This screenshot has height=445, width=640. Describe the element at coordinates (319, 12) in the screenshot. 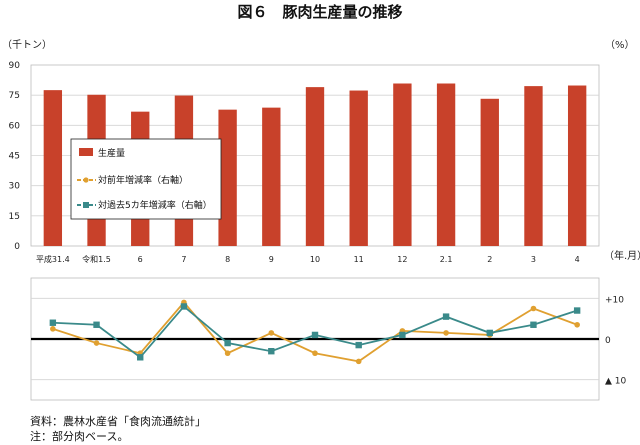

I see `chart-title: 図６ 豚肉生産量の推移` at that location.